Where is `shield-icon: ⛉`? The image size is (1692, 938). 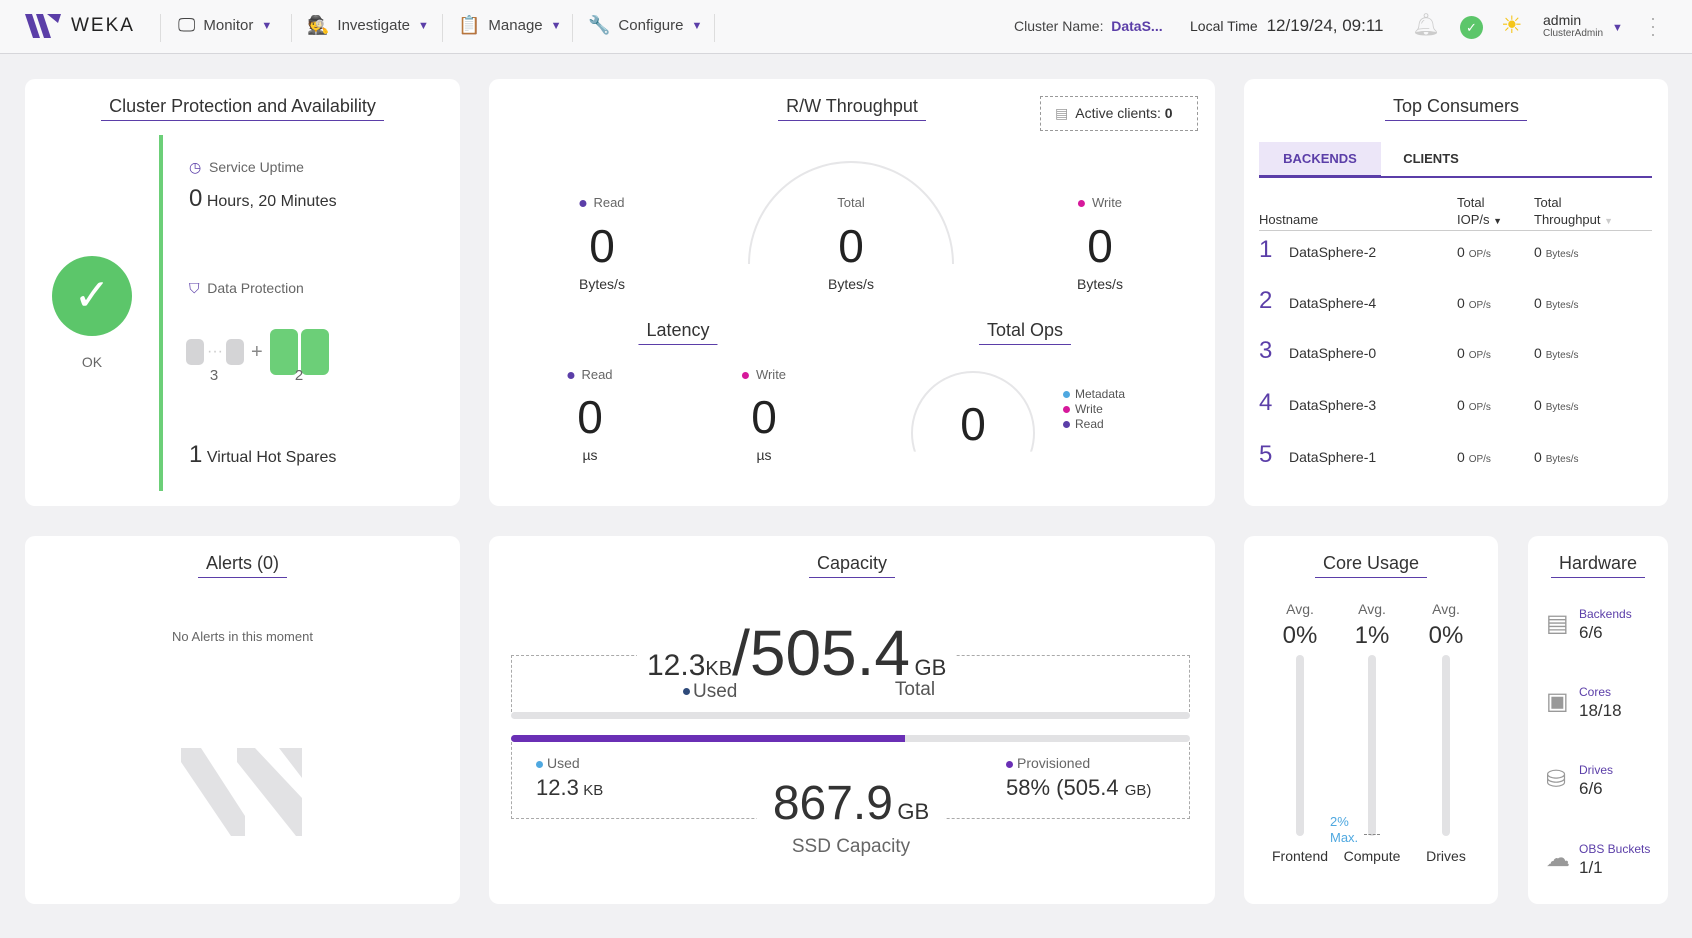 shield-icon: ⛉ is located at coordinates (194, 288).